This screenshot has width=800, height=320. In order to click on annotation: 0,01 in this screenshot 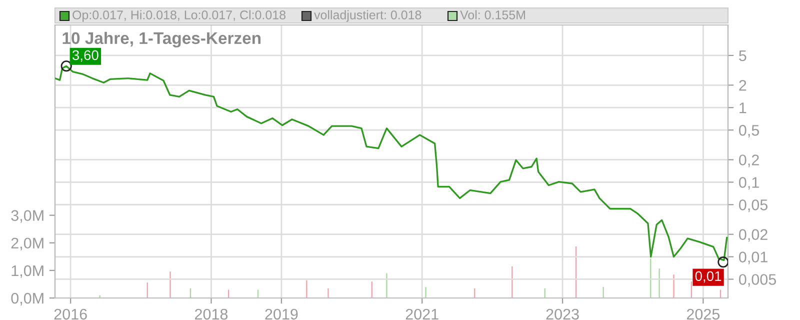, I will do `click(708, 277)`.